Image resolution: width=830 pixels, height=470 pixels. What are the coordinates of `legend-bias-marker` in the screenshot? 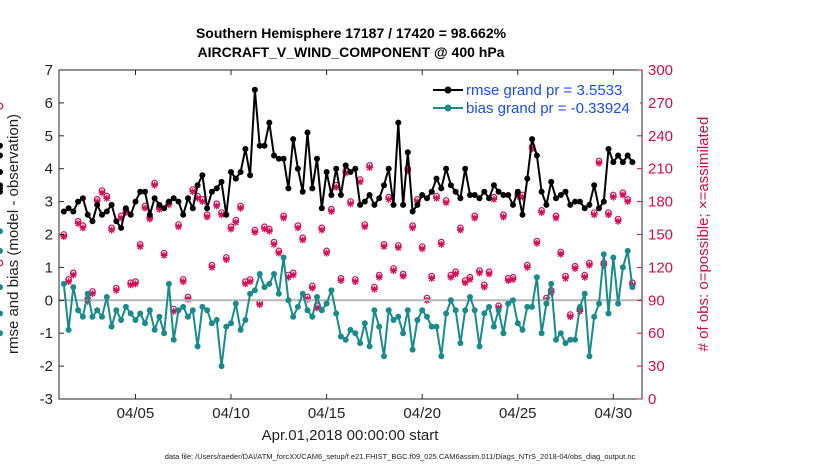 It's located at (448, 108).